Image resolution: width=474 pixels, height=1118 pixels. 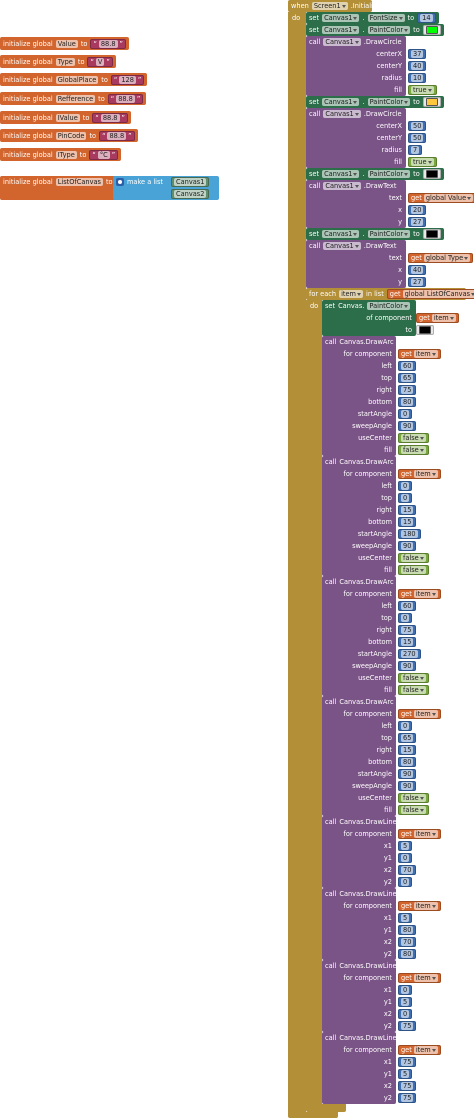 I want to click on number-block: 180, so click(x=409, y=534).